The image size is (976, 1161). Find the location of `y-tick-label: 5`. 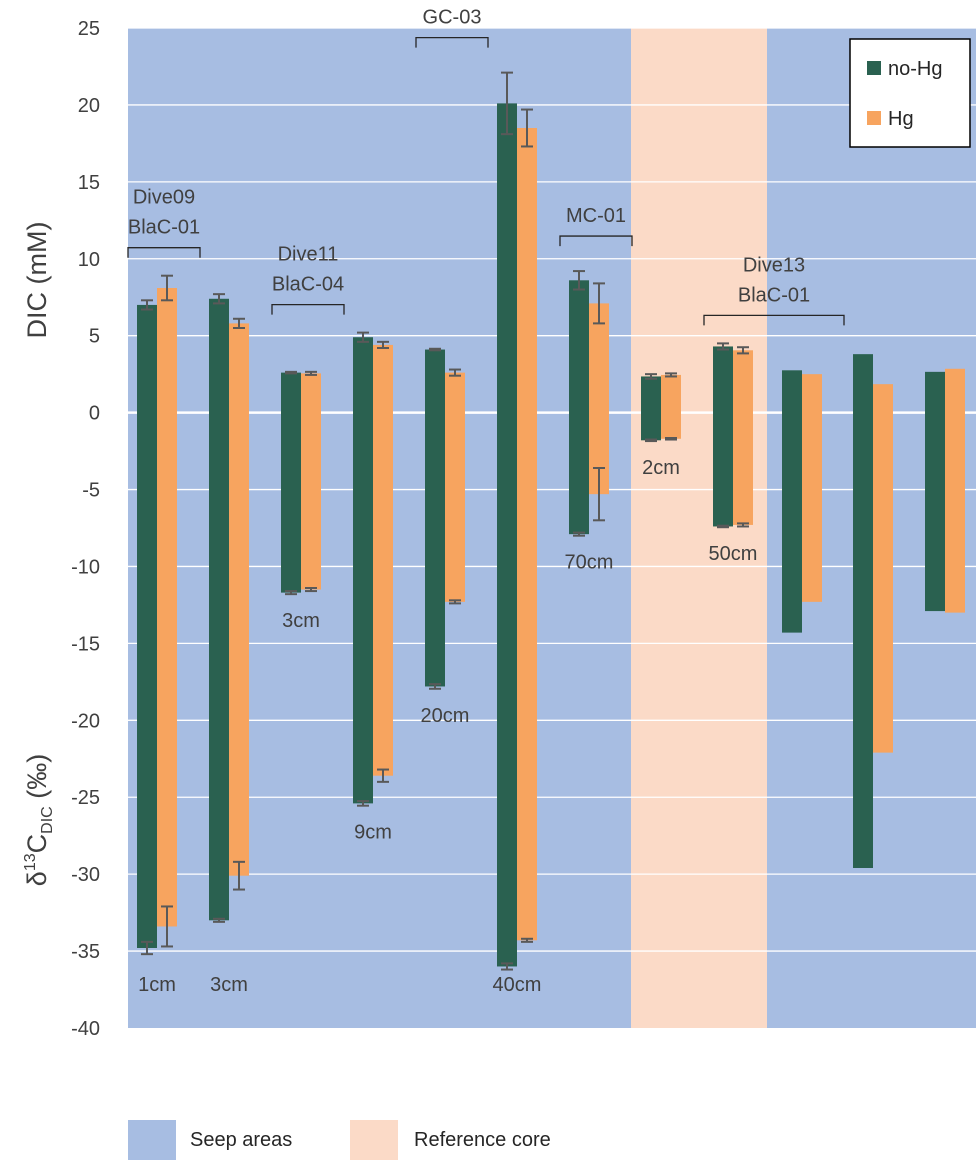

y-tick-label: 5 is located at coordinates (94, 337).